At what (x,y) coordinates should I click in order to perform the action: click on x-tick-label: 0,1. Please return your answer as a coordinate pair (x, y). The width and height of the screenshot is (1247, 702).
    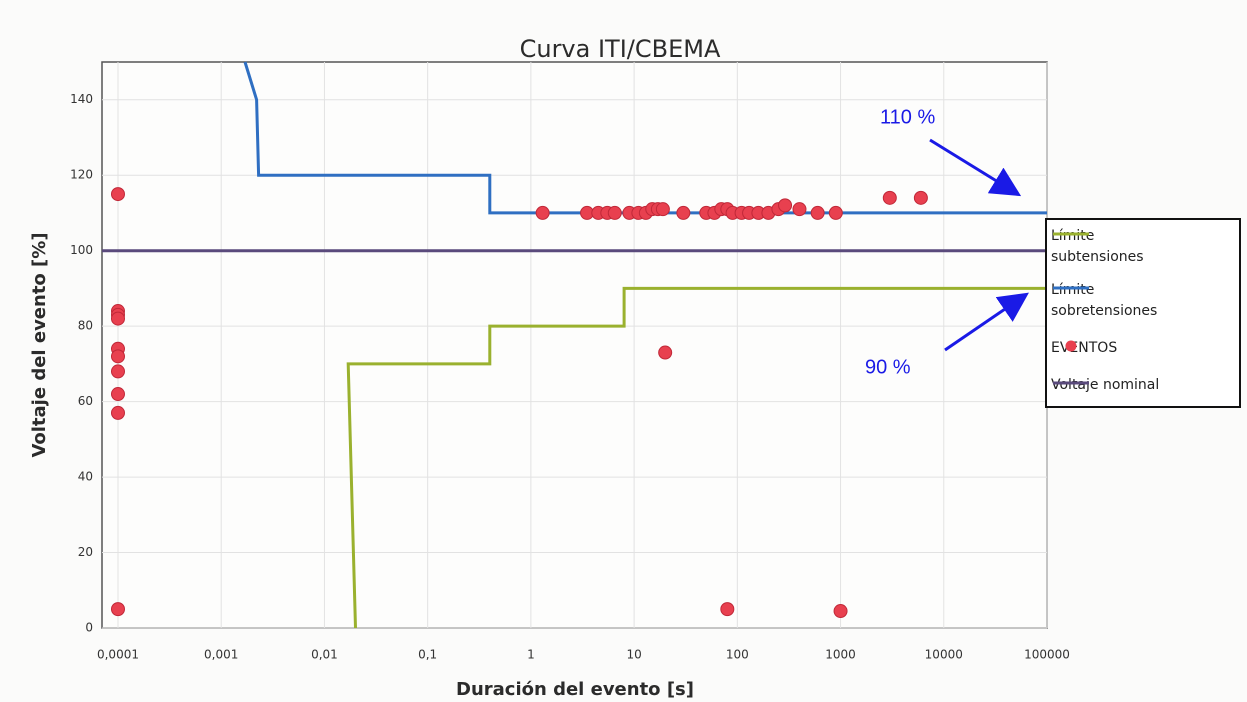
    Looking at the image, I should click on (427, 655).